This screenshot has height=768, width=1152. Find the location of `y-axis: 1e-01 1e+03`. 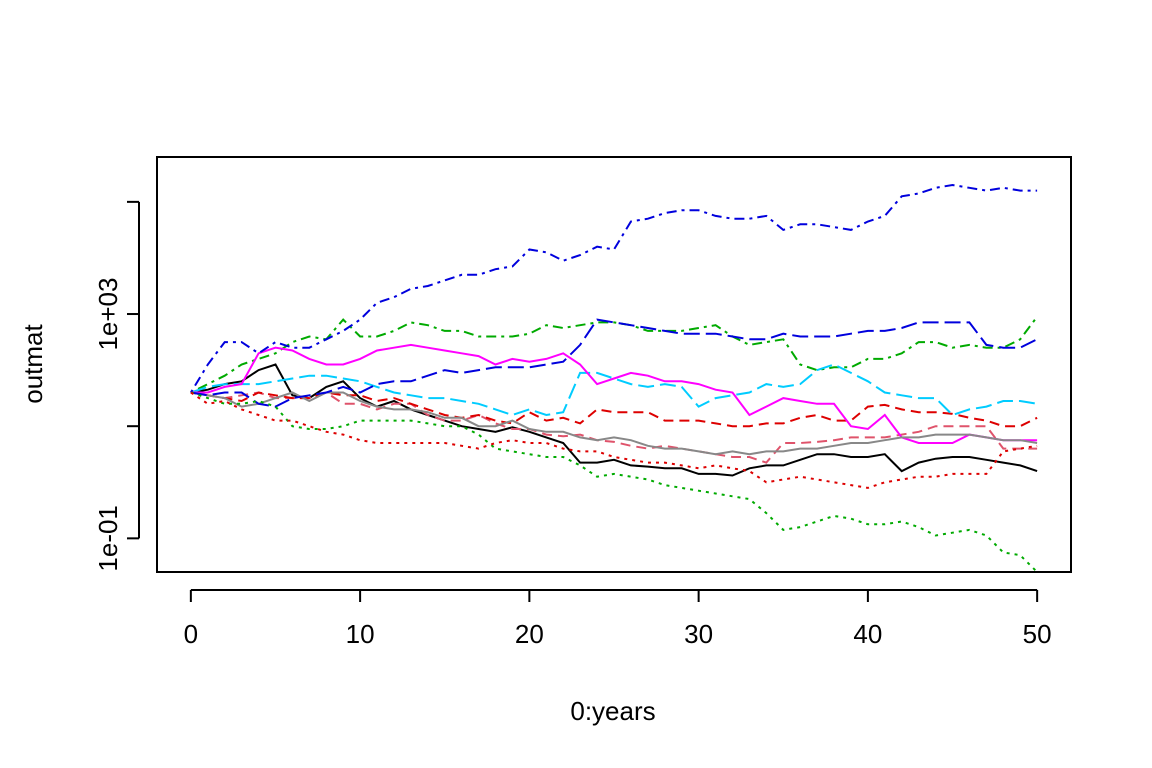

y-axis: 1e-01 1e+03 is located at coordinates (116, 386).